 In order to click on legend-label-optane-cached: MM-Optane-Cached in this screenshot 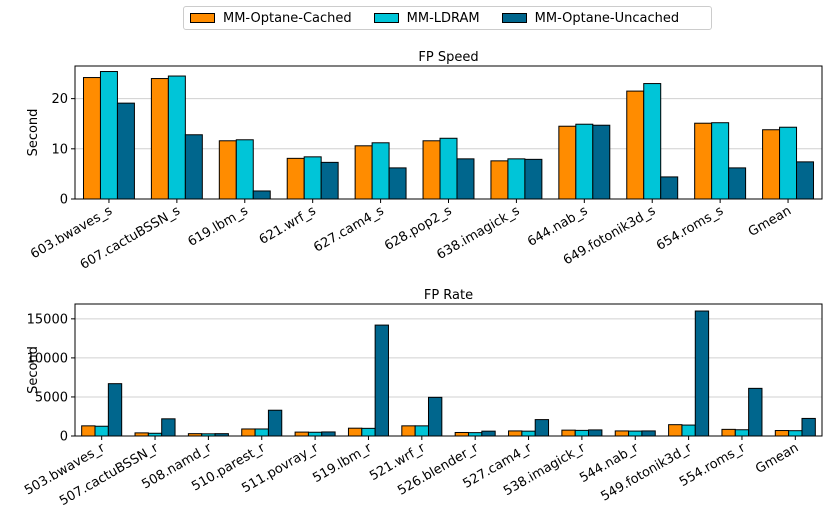, I will do `click(287, 18)`.